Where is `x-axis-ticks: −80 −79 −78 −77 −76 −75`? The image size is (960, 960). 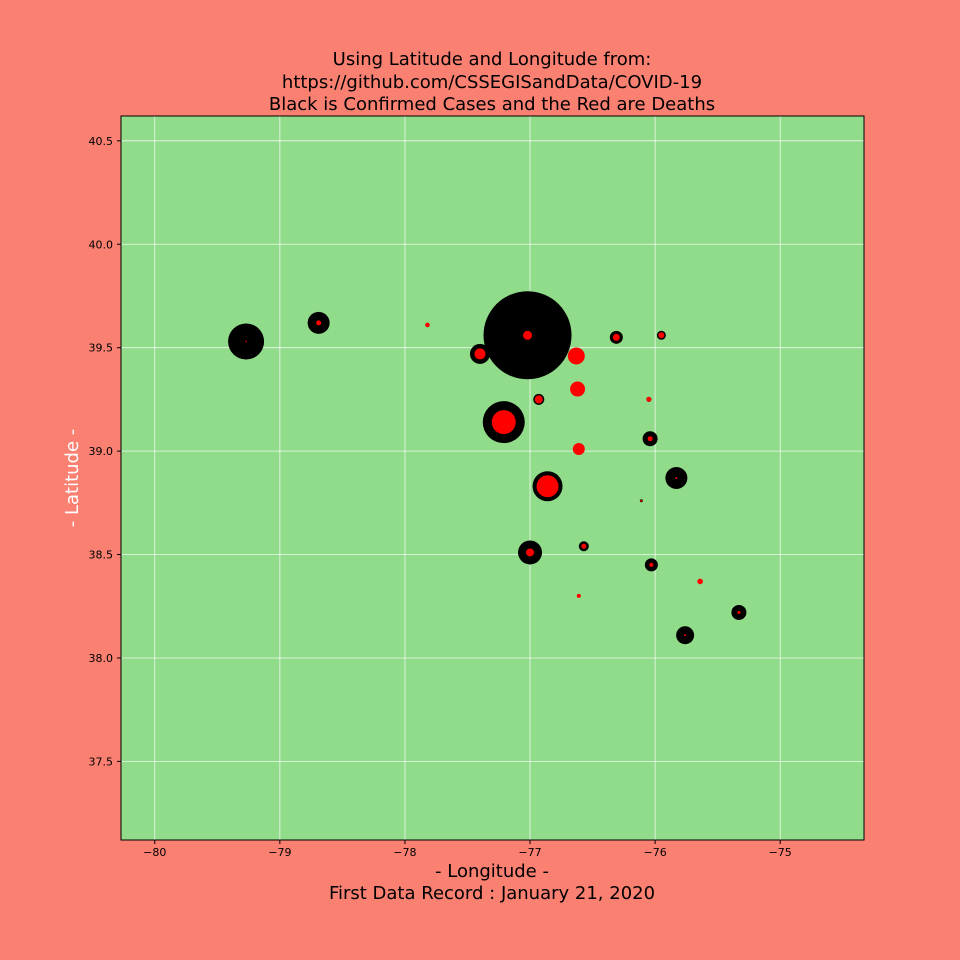
x-axis-ticks: −80 −79 −78 −77 −76 −75 is located at coordinates (467, 849).